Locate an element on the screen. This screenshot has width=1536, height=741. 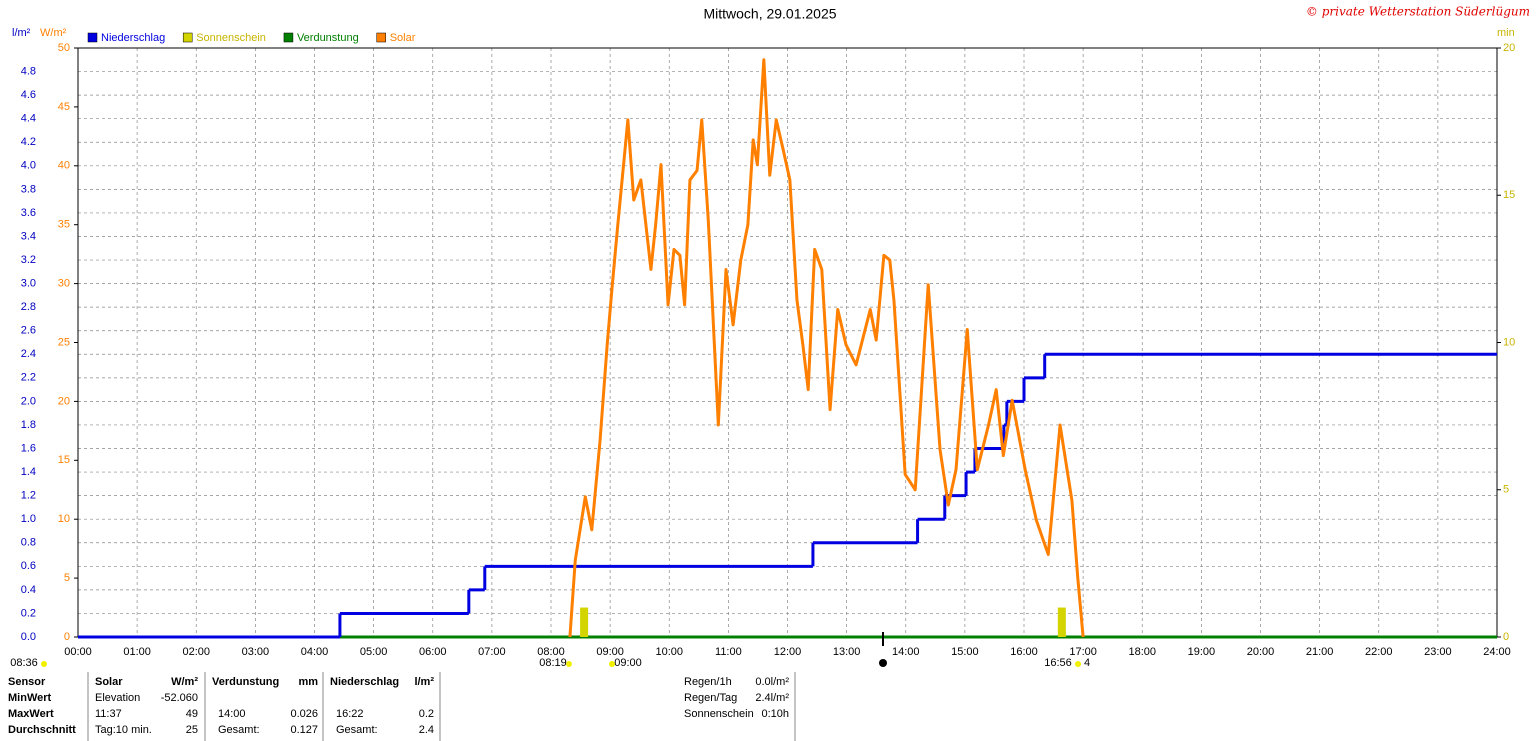
table-header: W/m² is located at coordinates (184, 682).